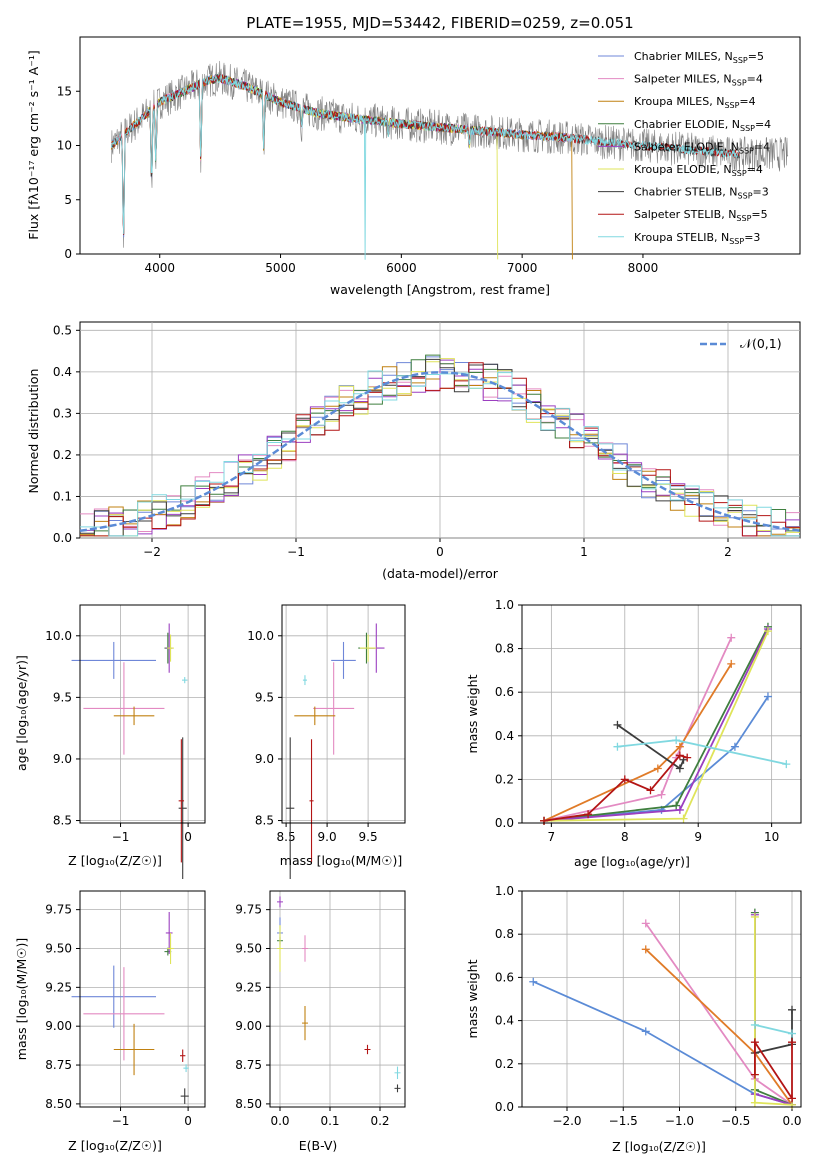 The height and width of the screenshot is (1170, 819). I want to click on y-tick-label: 8.50, so click(248, 1104).